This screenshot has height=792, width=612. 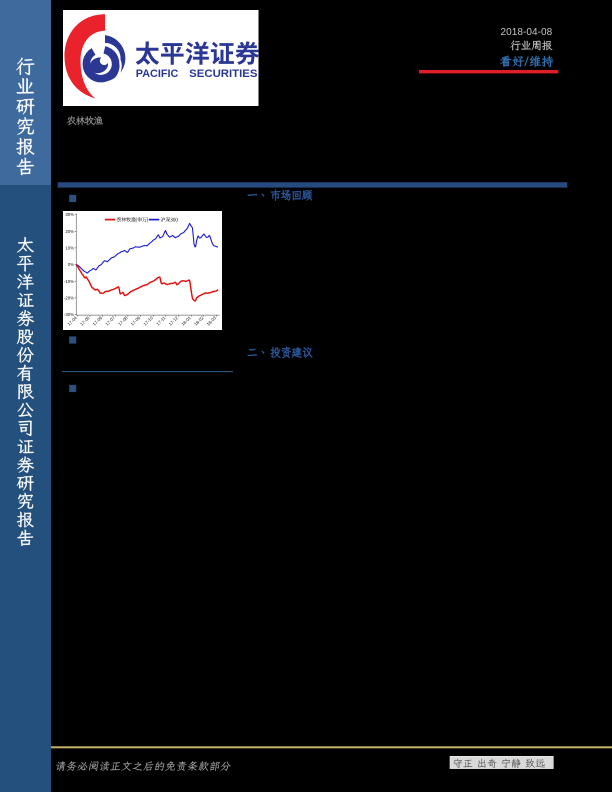 I want to click on svg-text: 17-06, so click(x=98, y=321).